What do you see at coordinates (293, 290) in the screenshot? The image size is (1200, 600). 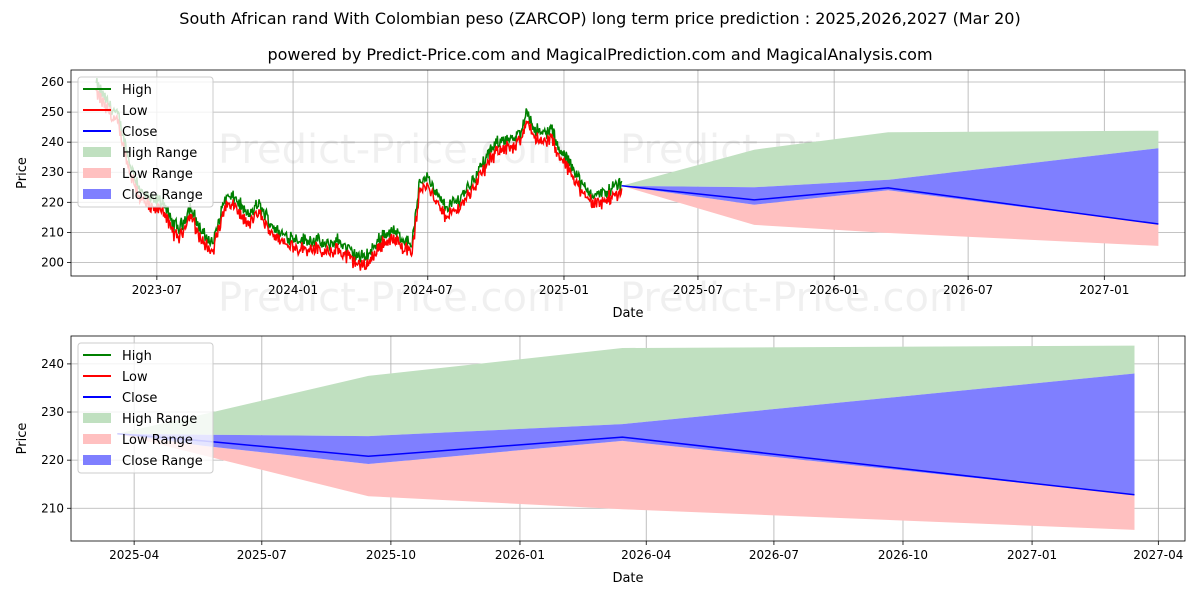 I see `x-tick-label: 2024-01` at bounding box center [293, 290].